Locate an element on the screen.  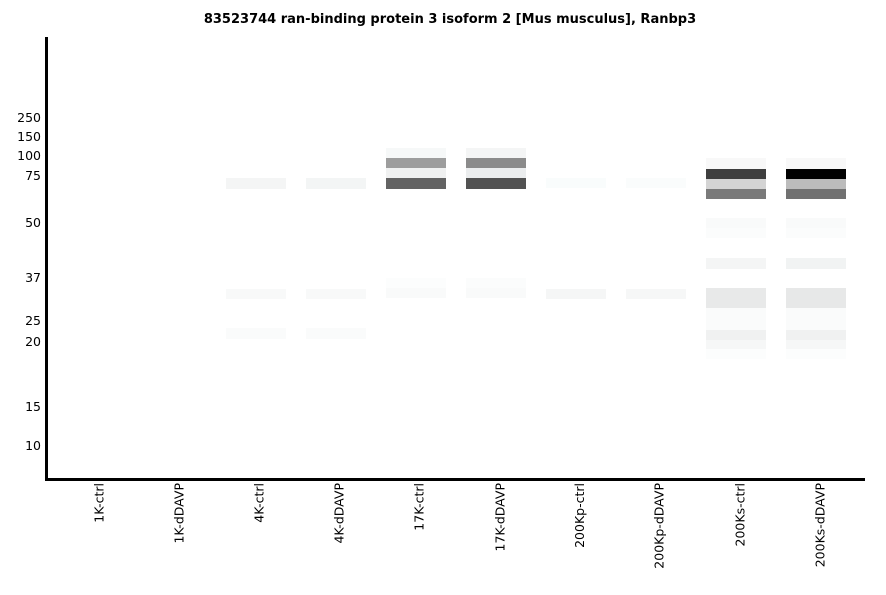
y-tick-label-250: 250 is located at coordinates (29, 117).